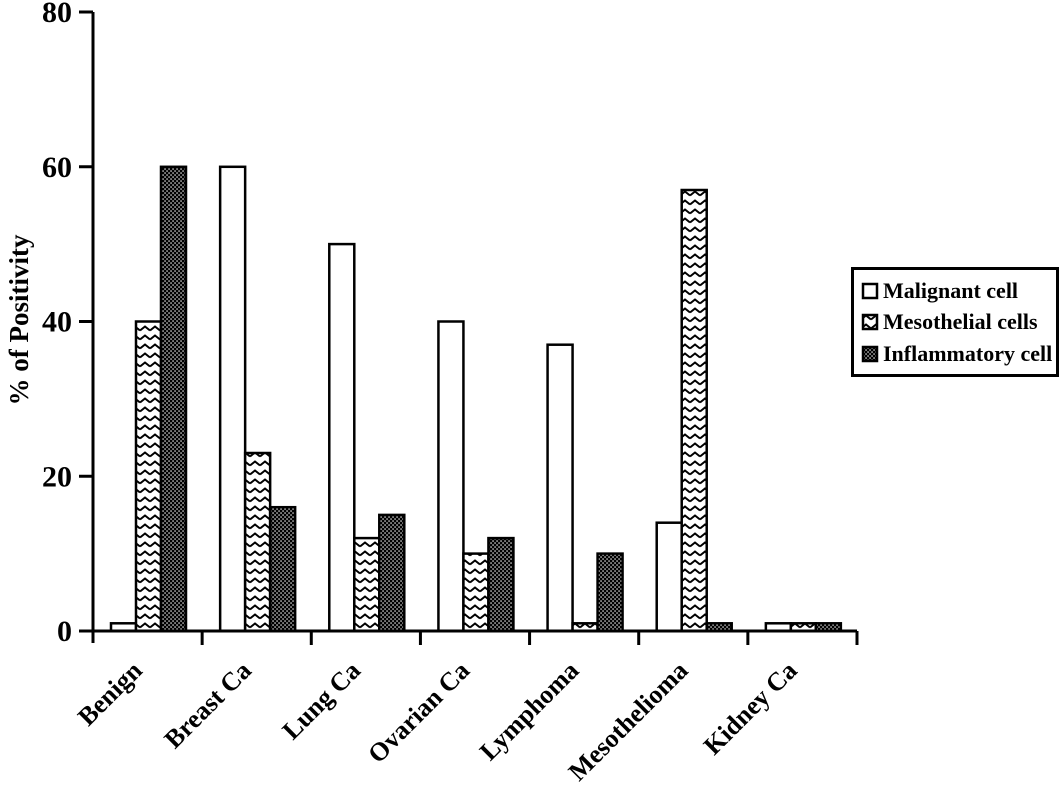 The height and width of the screenshot is (795, 1063). What do you see at coordinates (57, 14) in the screenshot?
I see `y-tick-label: 80` at bounding box center [57, 14].